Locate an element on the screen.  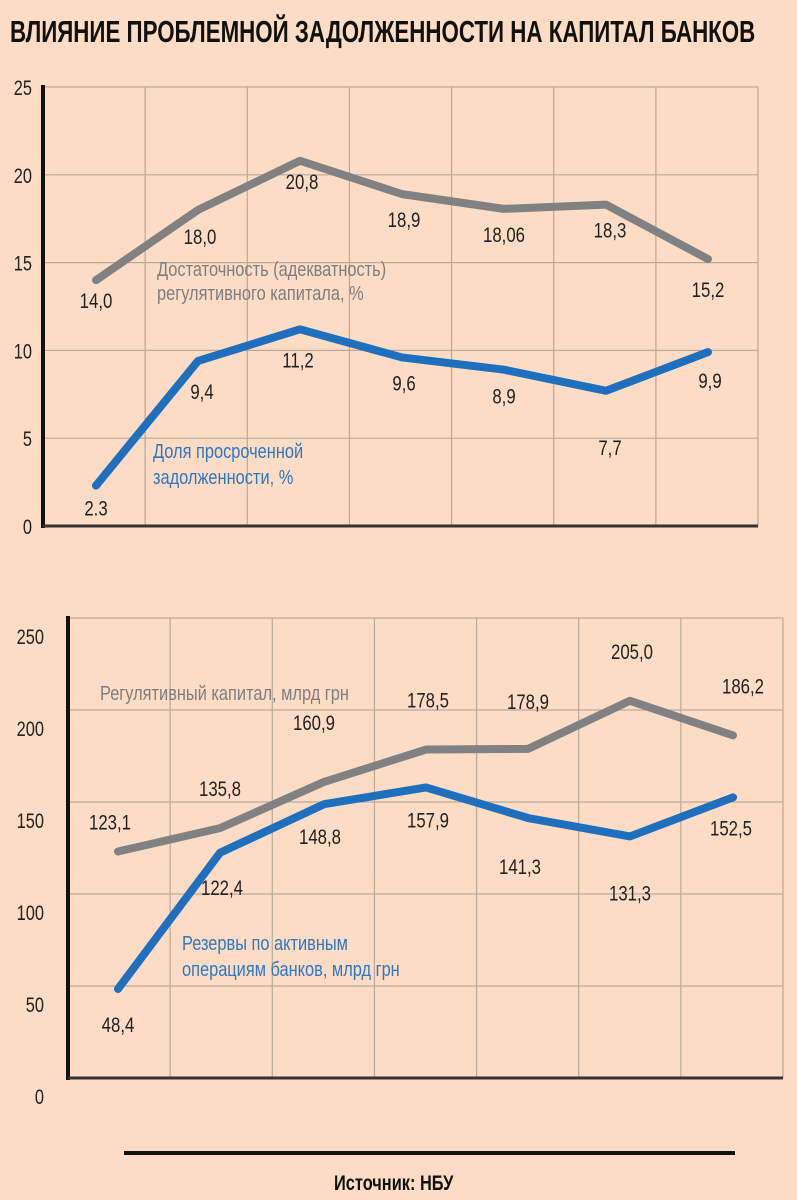
source-note: Источник: НБУ is located at coordinates (394, 1183).